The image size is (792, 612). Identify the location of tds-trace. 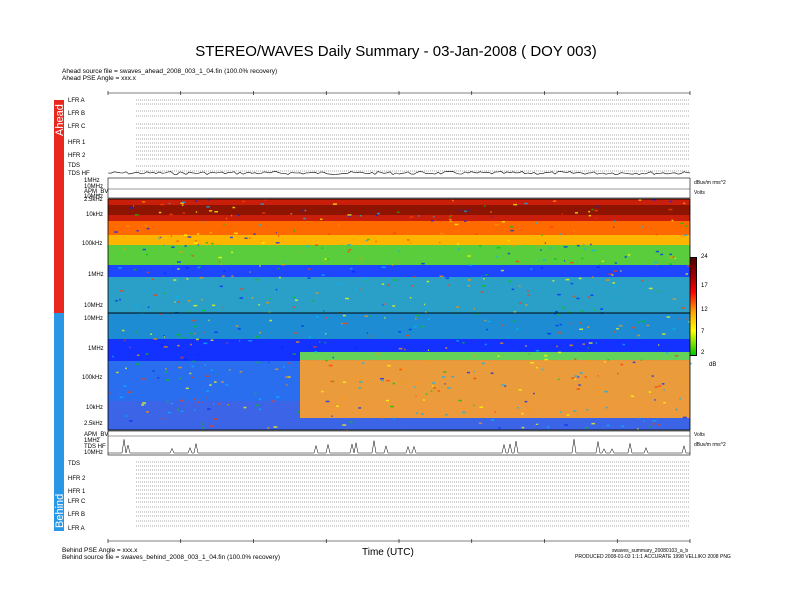
(399, 446).